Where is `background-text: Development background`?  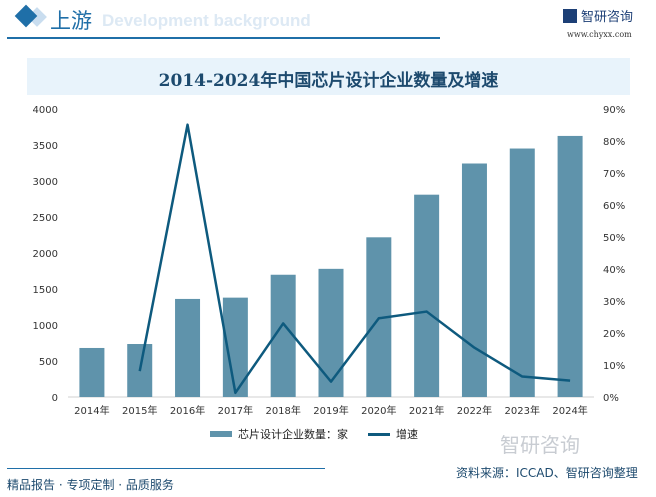
background-text: Development background is located at coordinates (206, 20).